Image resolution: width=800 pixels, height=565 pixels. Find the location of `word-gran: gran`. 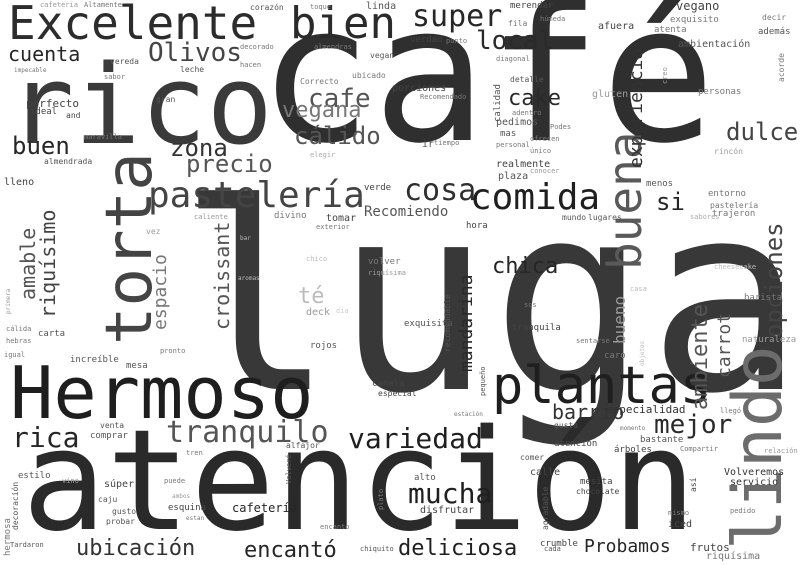

word-gran: gran is located at coordinates (166, 99).